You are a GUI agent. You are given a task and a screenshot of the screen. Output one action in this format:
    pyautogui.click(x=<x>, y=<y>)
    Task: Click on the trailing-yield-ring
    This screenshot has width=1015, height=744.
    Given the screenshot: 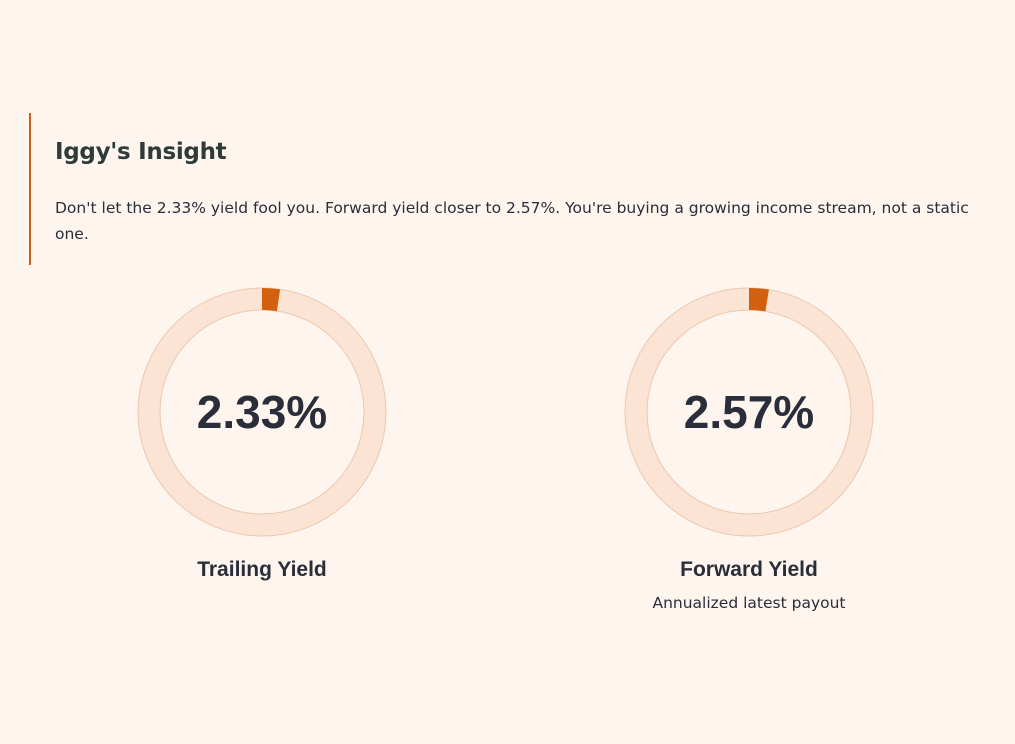 What is the action you would take?
    pyautogui.click(x=262, y=412)
    